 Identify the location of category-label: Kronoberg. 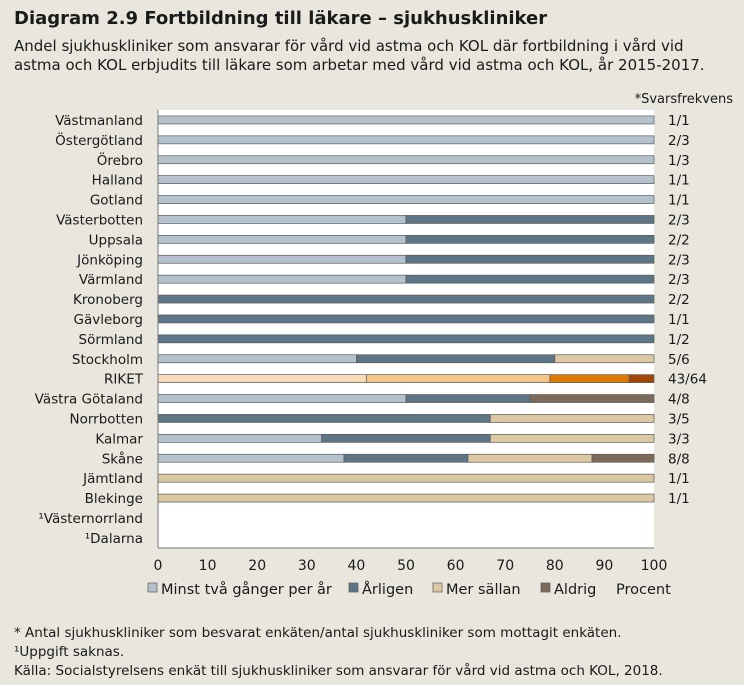
(108, 300).